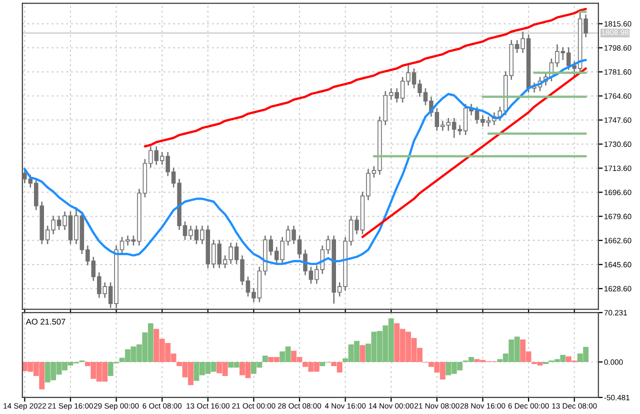 Image resolution: width=640 pixels, height=414 pixels. What do you see at coordinates (474, 152) in the screenshot?
I see `line-series` at bounding box center [474, 152].